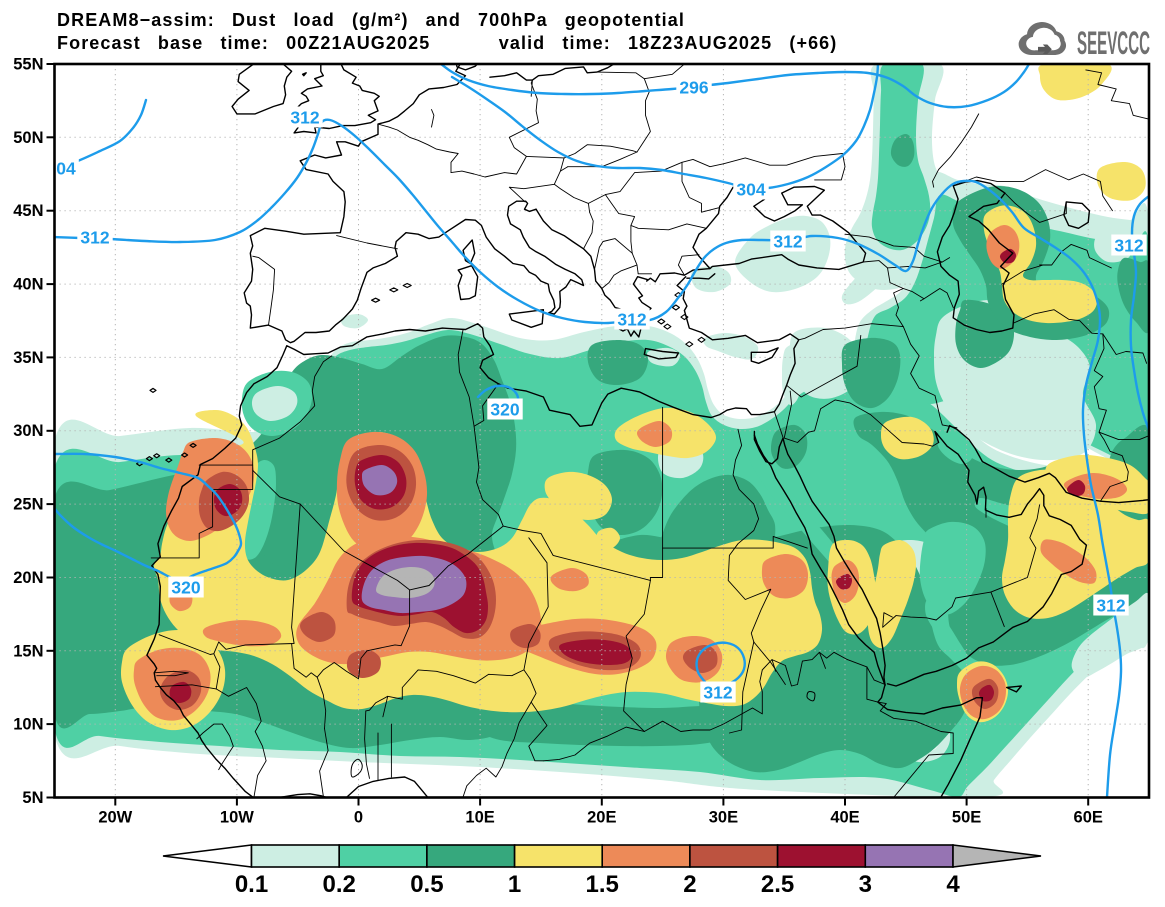 The width and height of the screenshot is (1165, 907). Describe the element at coordinates (689, 884) in the screenshot. I see `svg-text: 2` at that location.